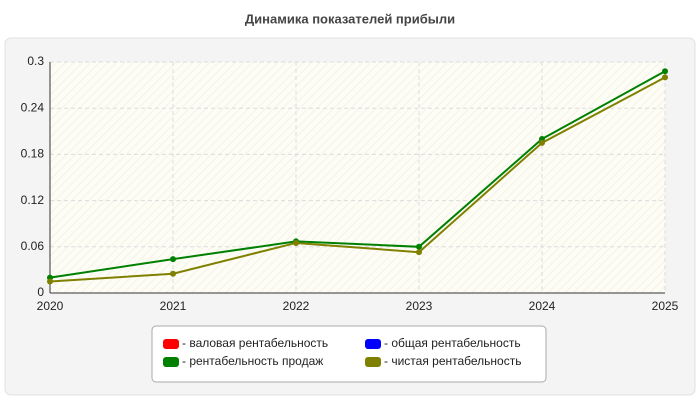  Describe the element at coordinates (350, 18) in the screenshot. I see `chart-title: Динамика показателей прибыли` at that location.